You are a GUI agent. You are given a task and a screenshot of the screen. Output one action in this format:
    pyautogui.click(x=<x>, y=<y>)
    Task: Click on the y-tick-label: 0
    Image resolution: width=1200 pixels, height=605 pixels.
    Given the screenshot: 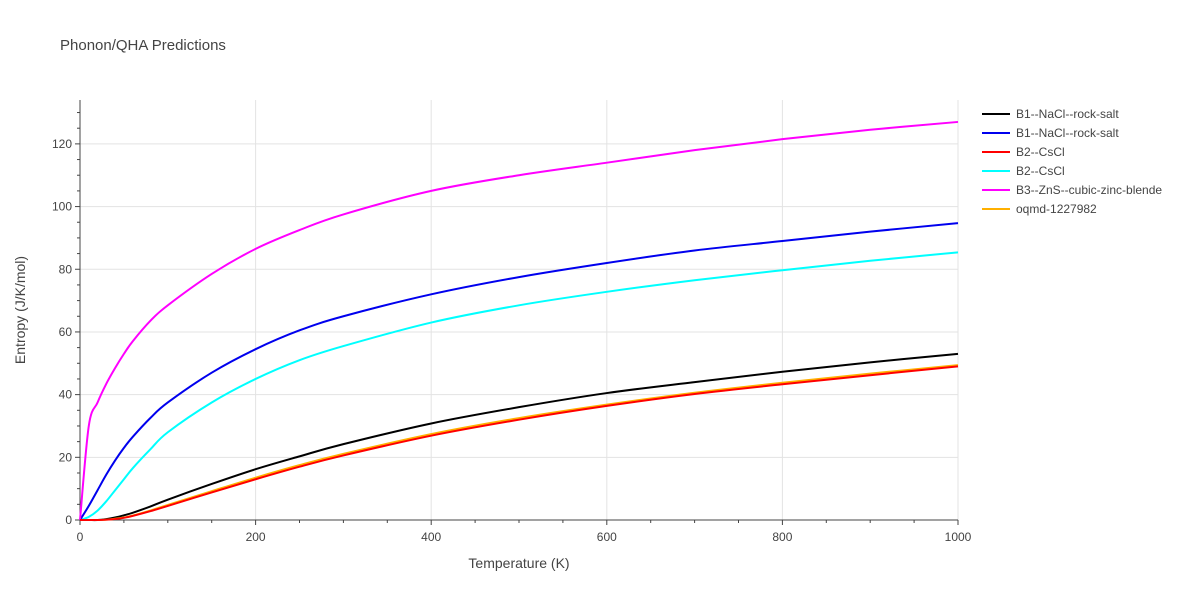 What is the action you would take?
    pyautogui.click(x=68, y=520)
    